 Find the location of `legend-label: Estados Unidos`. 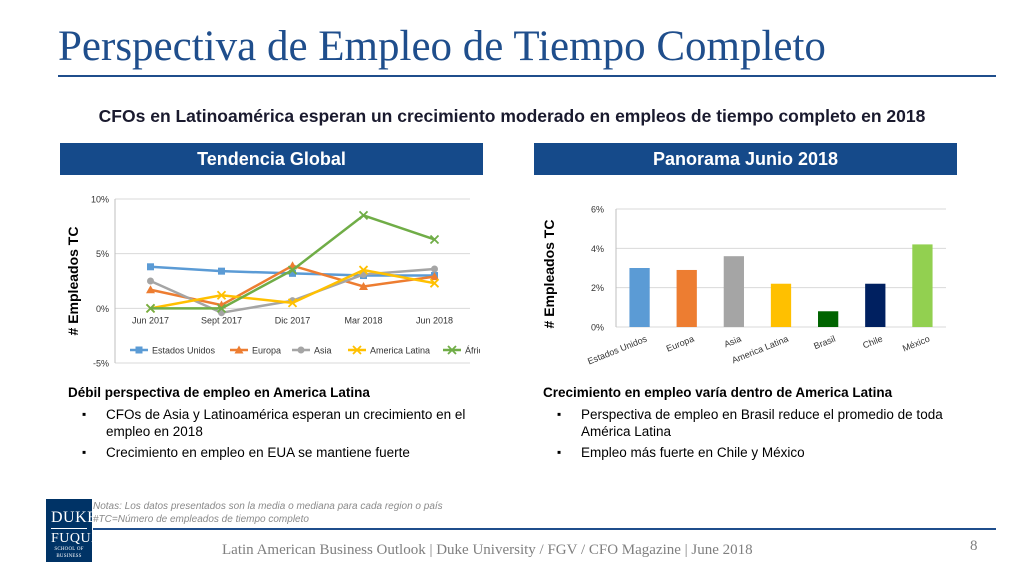

legend-label: Estados Unidos is located at coordinates (184, 351).